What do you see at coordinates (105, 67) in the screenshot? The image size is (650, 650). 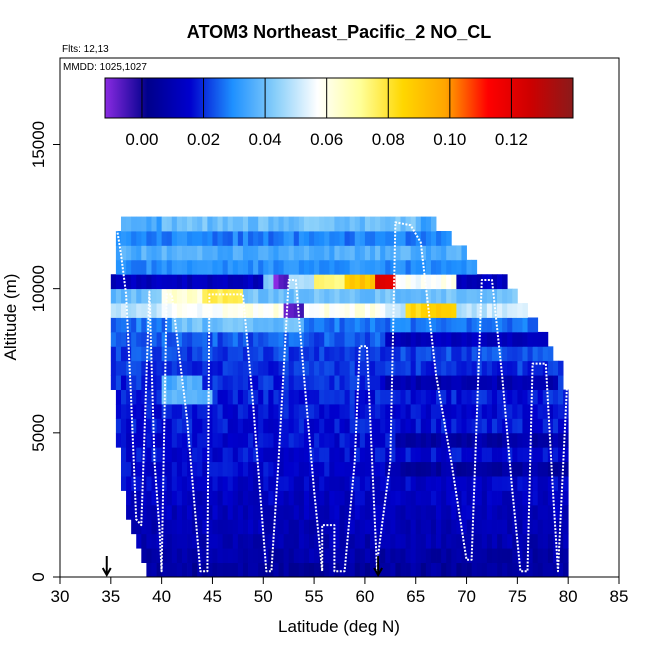 I see `date-label: MMDD: 1025,1027` at bounding box center [105, 67].